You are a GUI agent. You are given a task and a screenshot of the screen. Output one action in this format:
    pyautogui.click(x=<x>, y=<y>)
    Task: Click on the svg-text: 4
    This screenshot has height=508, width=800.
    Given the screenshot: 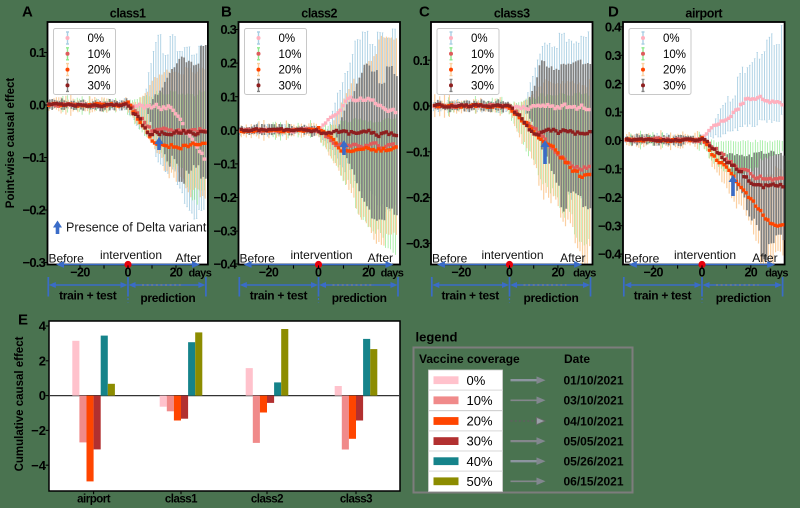 What is the action you would take?
    pyautogui.click(x=43, y=326)
    